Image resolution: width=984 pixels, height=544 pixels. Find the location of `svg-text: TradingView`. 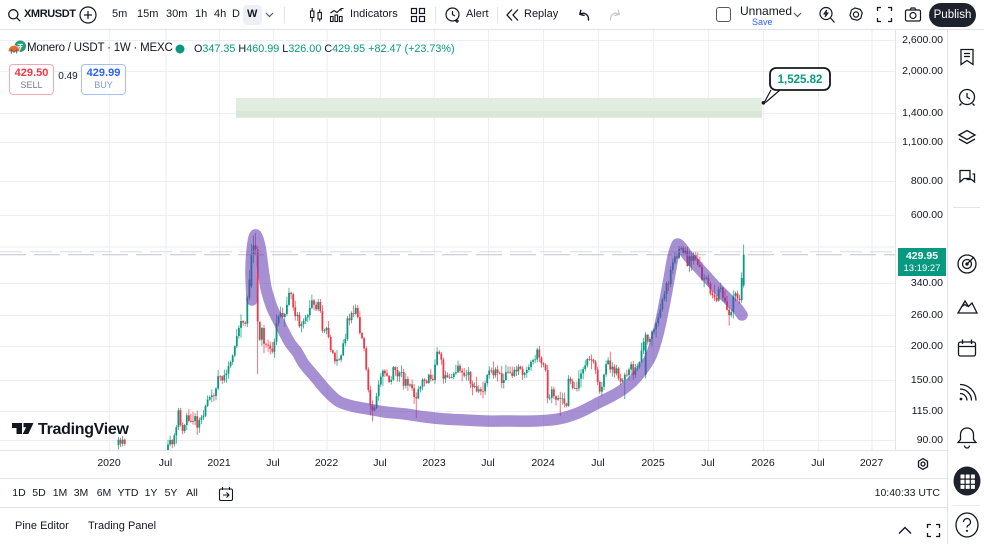

svg-text: TradingView is located at coordinates (84, 429).